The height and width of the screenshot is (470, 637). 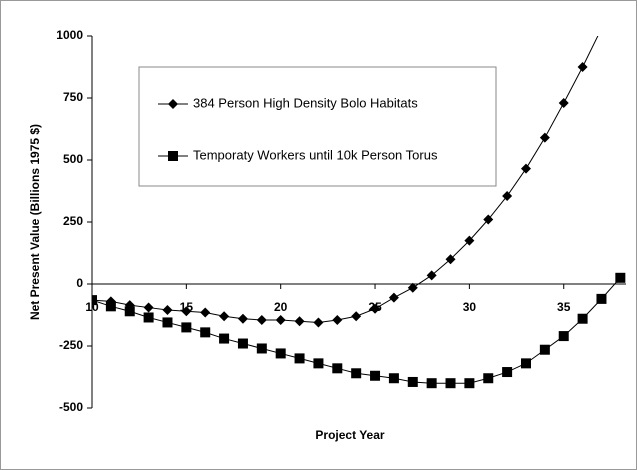 I want to click on y-tick-label: -250, so click(x=71, y=345).